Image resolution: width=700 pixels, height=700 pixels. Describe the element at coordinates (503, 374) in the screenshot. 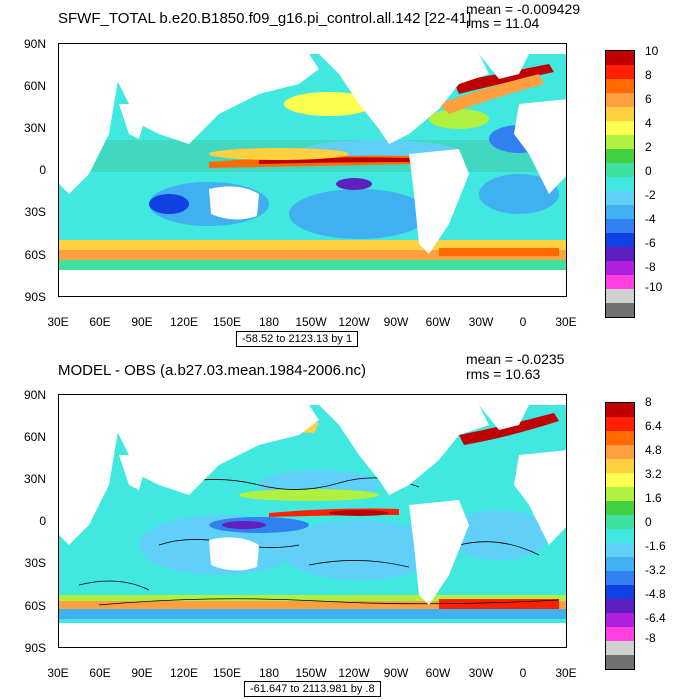

I see `rms-value: rms = 10.63` at that location.